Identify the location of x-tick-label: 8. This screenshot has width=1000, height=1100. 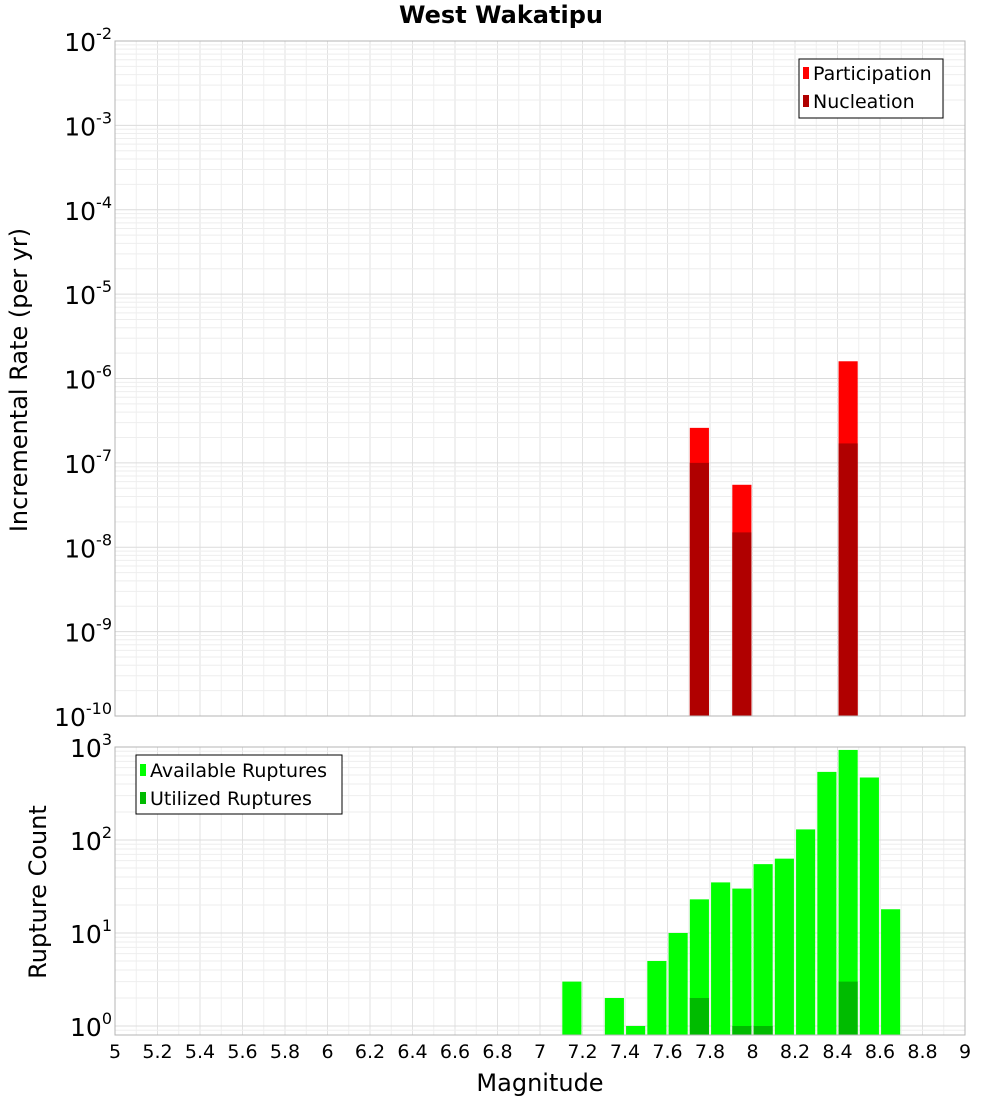
(752, 1052).